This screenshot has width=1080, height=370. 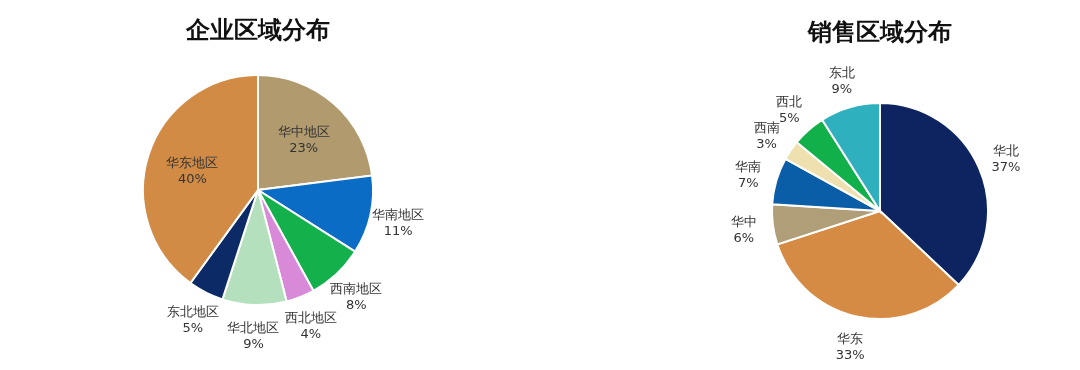 I want to click on data-label: 37%, so click(x=1006, y=166).